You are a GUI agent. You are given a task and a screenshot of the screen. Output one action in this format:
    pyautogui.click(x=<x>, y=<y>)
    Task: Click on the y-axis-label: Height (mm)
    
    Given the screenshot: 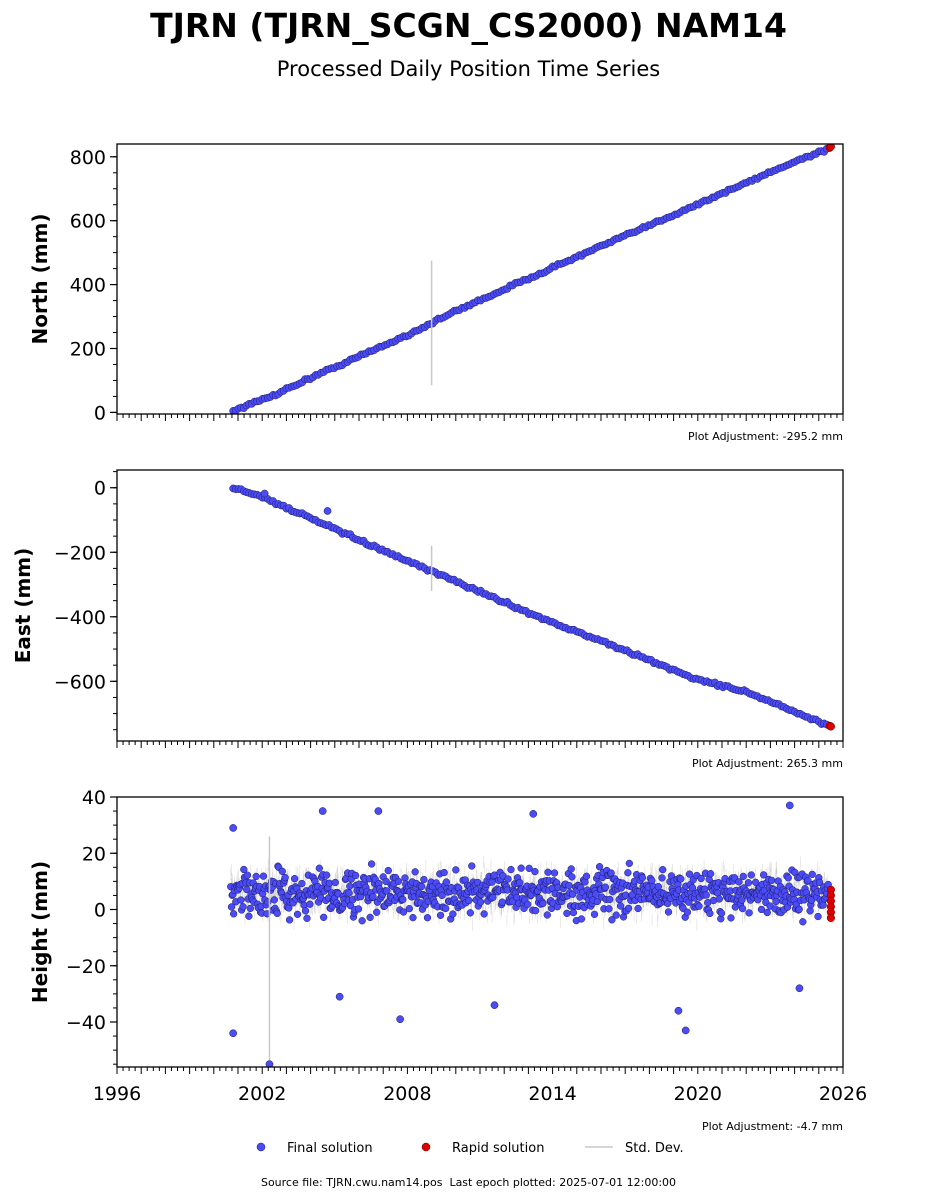 What is the action you would take?
    pyautogui.click(x=40, y=932)
    